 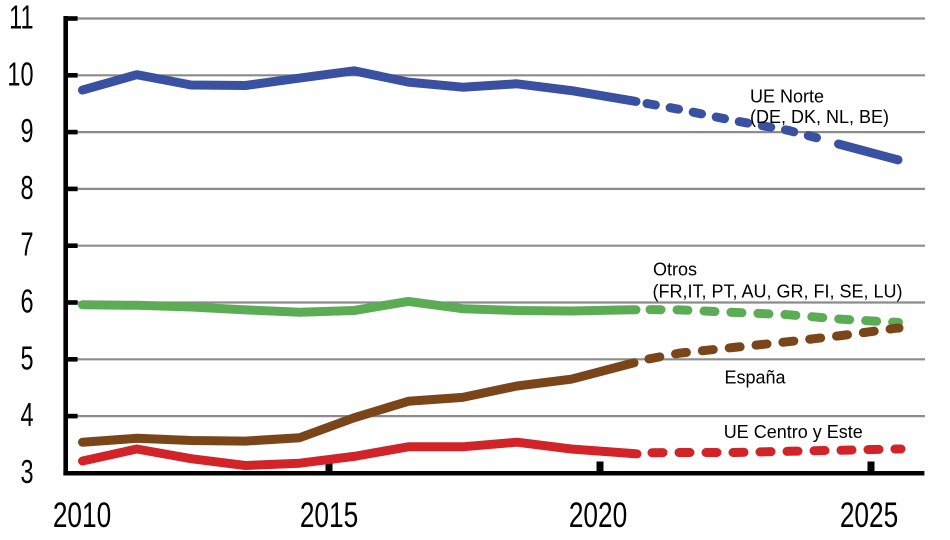 What do you see at coordinates (26, 188) in the screenshot?
I see `svg-text: 8` at bounding box center [26, 188].